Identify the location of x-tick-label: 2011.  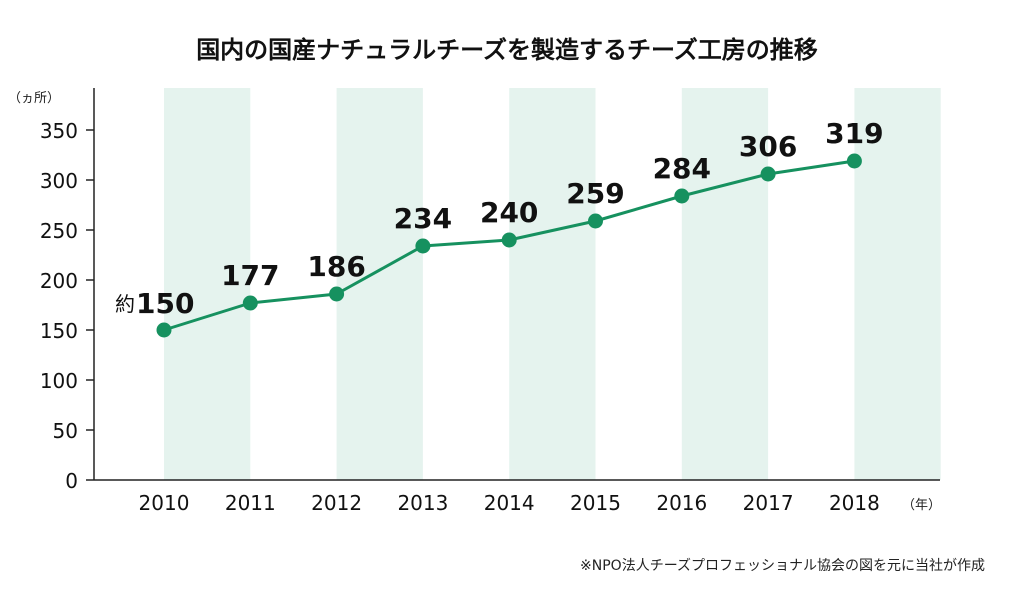
(250, 503).